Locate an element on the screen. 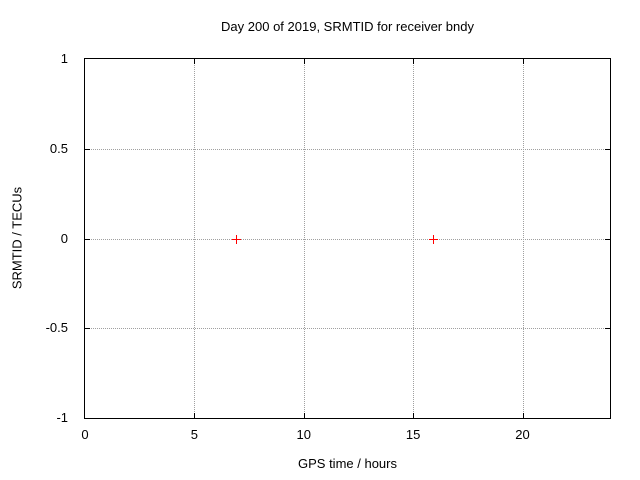 The height and width of the screenshot is (480, 640). y-tick-label: 1 is located at coordinates (64, 58).